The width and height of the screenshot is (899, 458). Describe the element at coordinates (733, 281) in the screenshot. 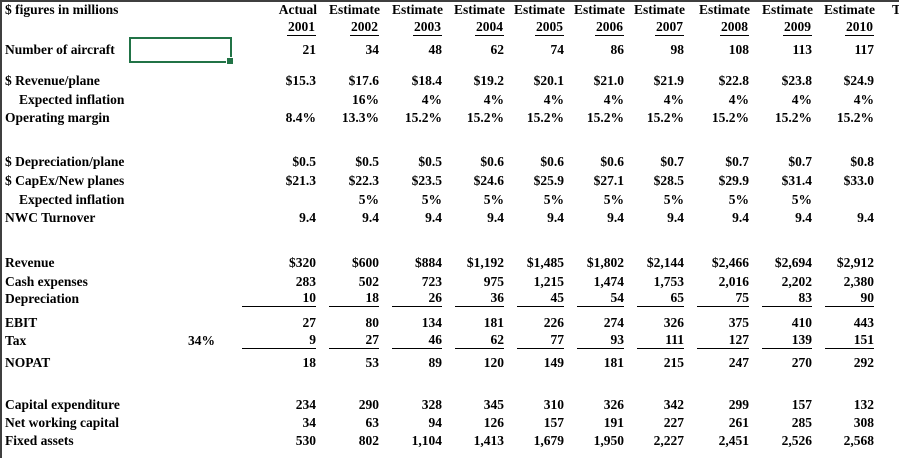

I see `cell-cash-expenses-2008: 2,016` at that location.